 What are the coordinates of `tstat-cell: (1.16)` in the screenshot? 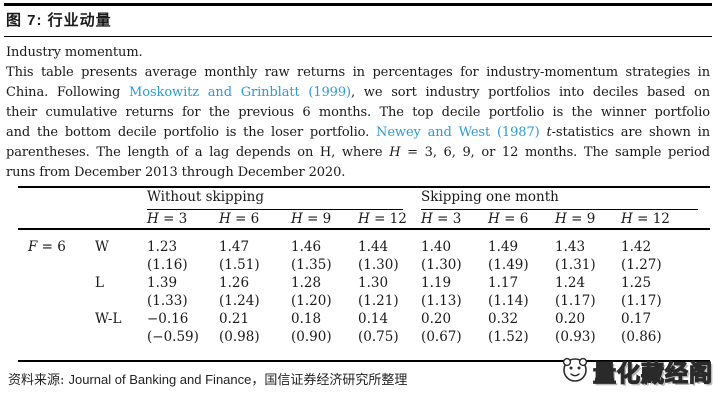 It's located at (167, 265).